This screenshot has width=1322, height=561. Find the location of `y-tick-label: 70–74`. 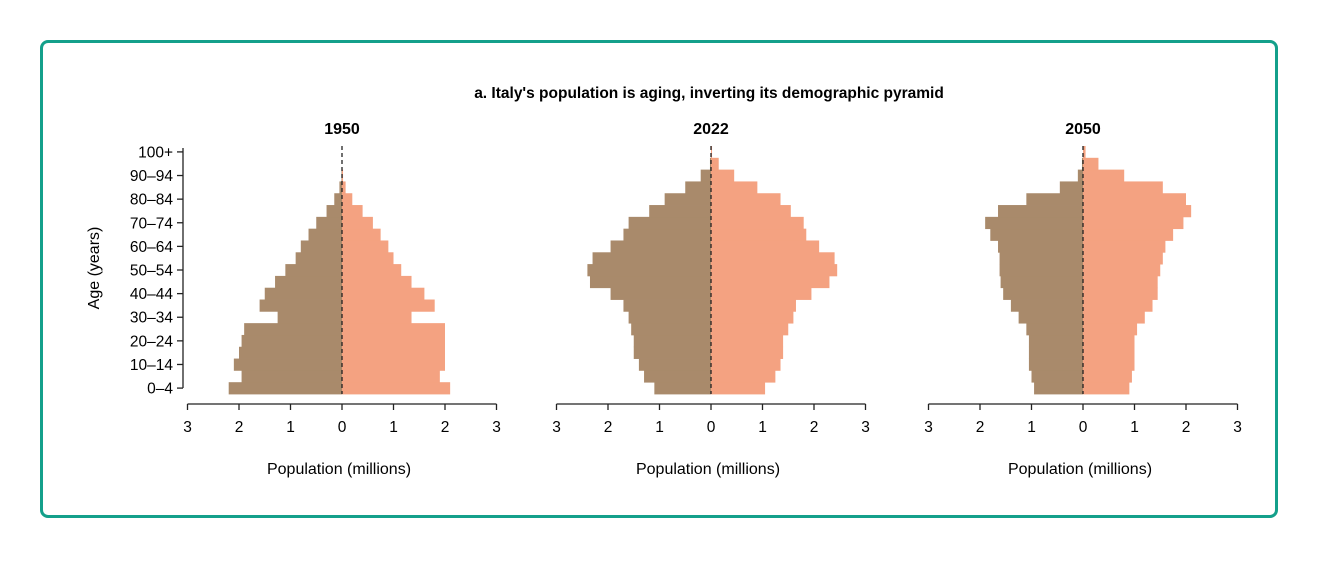

y-tick-label: 70–74 is located at coordinates (151, 223).